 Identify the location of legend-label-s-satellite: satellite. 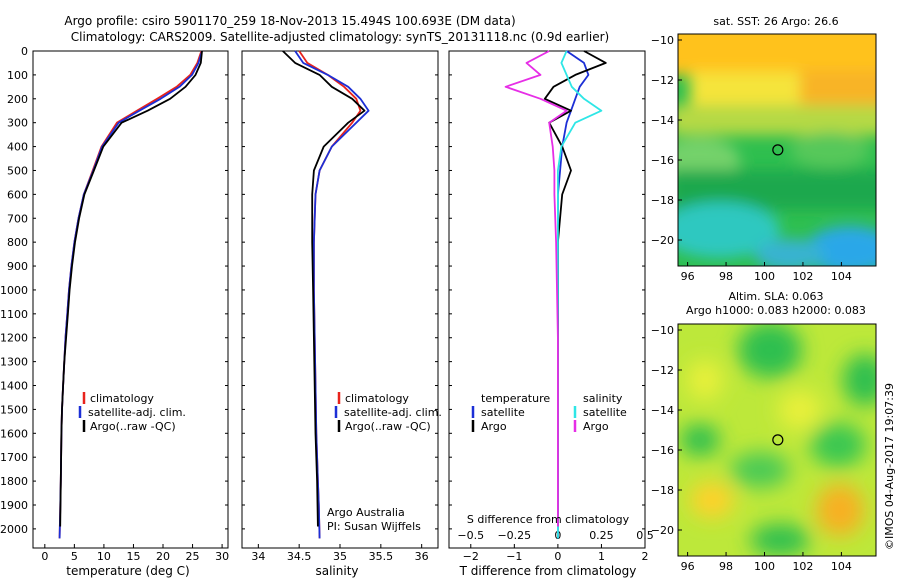
(605, 412).